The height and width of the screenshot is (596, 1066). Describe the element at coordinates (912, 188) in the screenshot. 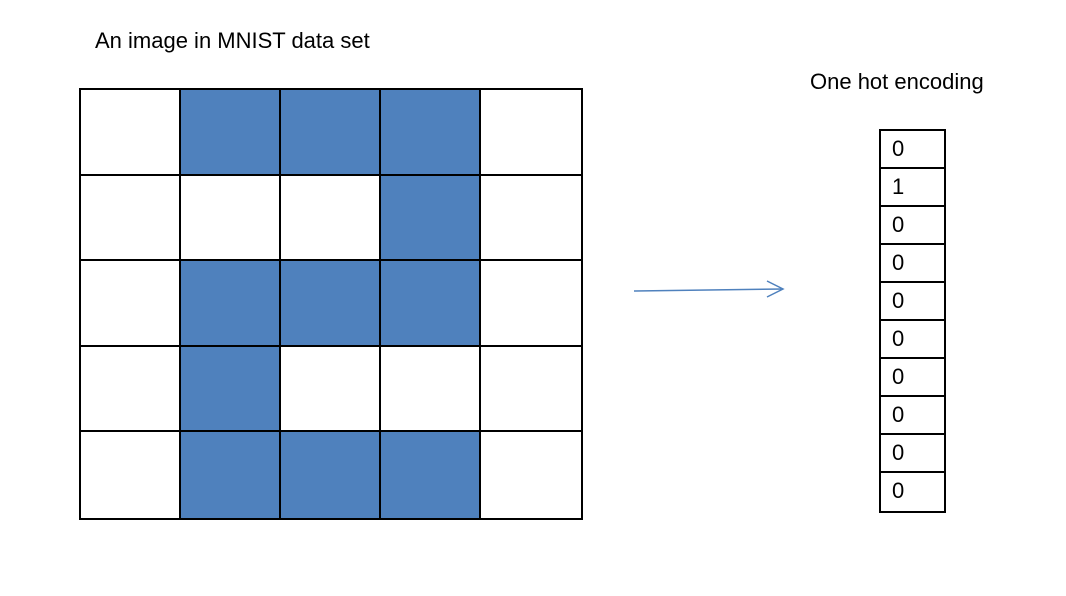

I see `one-hot-cell: 1` at that location.